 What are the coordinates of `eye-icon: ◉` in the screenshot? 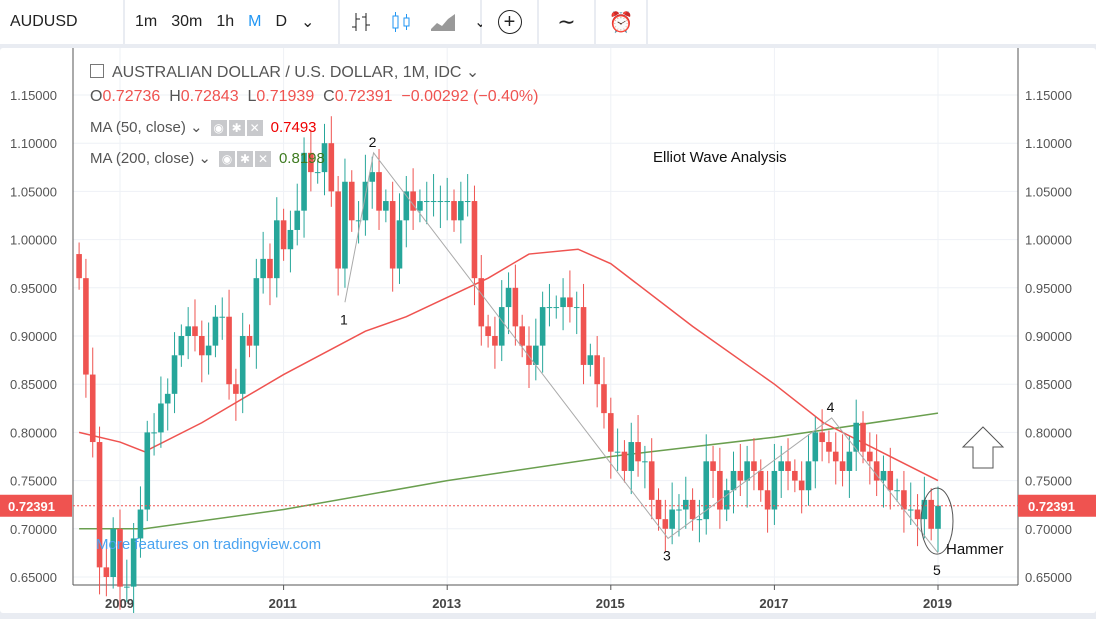 It's located at (218, 128).